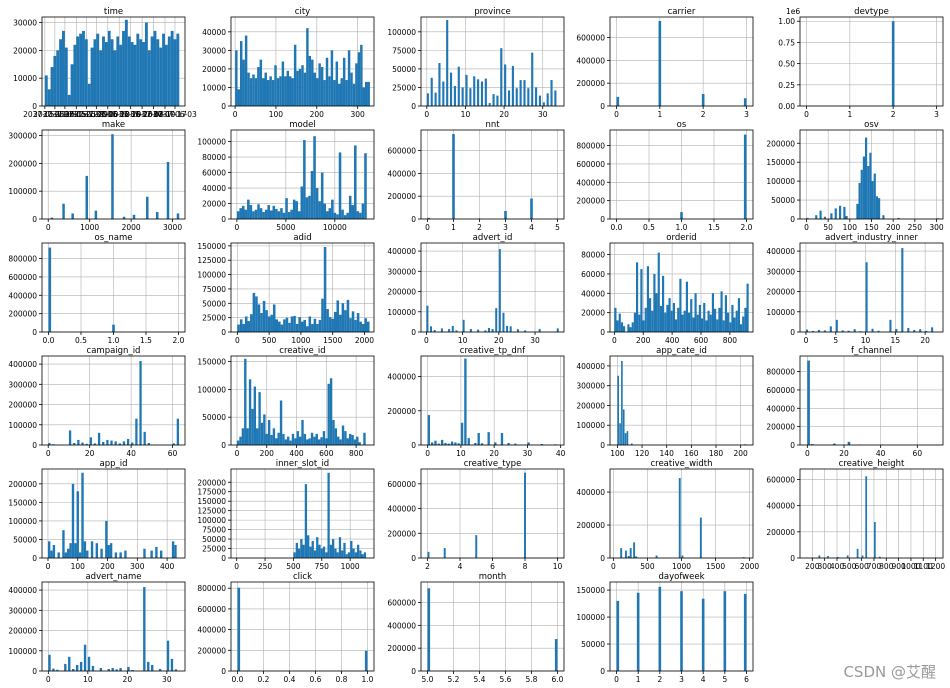  What do you see at coordinates (896, 340) in the screenshot?
I see `x-tick-label: 15` at bounding box center [896, 340].